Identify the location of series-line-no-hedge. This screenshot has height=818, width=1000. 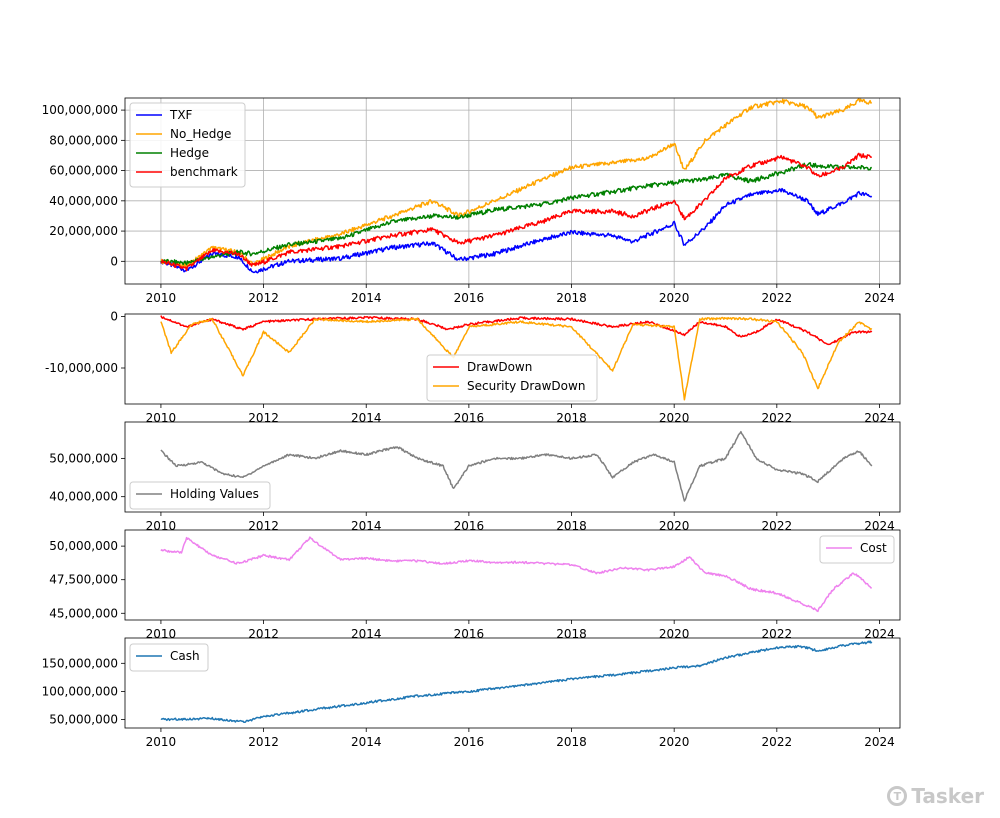
(516, 183).